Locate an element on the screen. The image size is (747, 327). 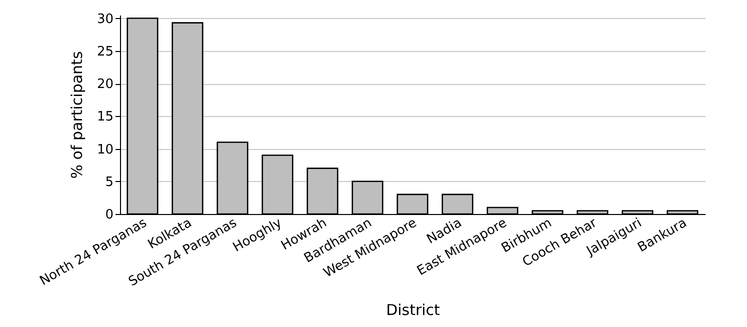
y-axis-title: % of participants is located at coordinates (77, 115).